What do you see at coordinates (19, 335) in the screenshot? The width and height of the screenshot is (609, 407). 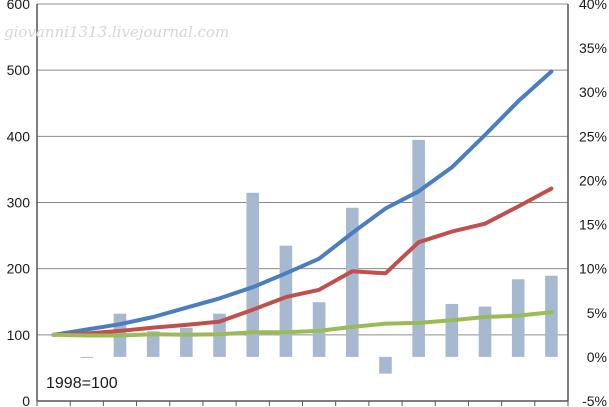 I see `left-tick-label: 100` at bounding box center [19, 335].